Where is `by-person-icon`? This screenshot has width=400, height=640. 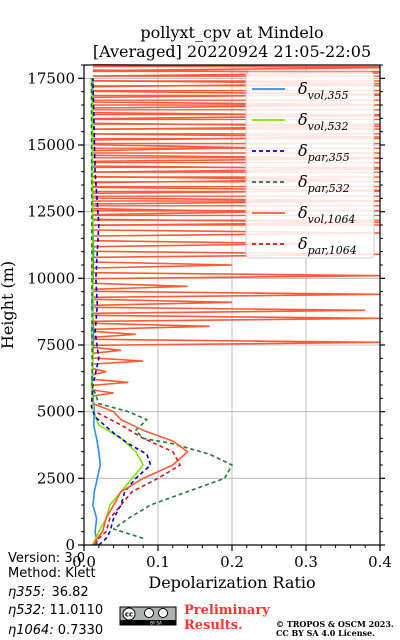 by-person-icon is located at coordinates (149, 613).